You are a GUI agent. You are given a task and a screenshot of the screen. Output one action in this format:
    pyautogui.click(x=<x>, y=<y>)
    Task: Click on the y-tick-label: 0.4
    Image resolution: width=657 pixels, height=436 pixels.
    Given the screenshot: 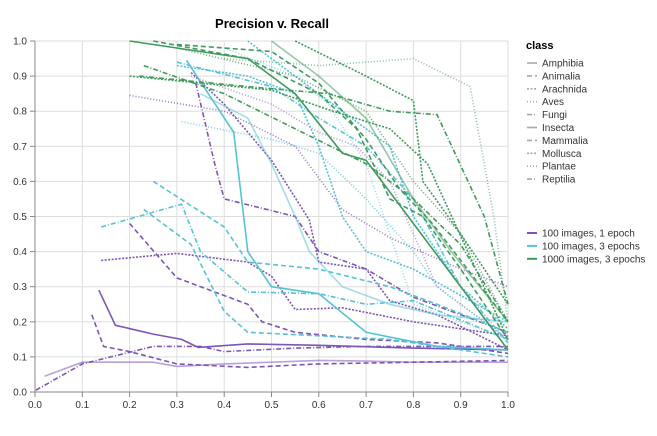 What is the action you would take?
    pyautogui.click(x=20, y=252)
    